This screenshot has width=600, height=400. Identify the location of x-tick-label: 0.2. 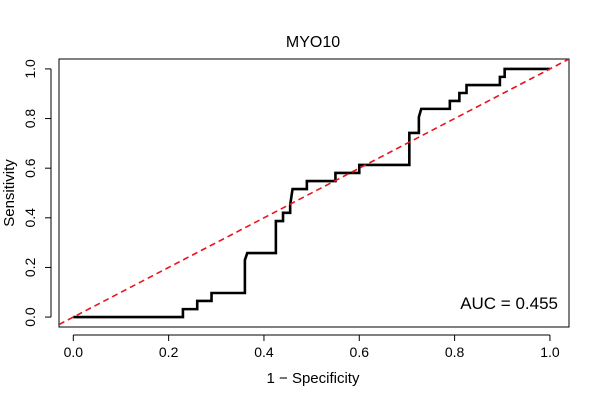
(169, 352).